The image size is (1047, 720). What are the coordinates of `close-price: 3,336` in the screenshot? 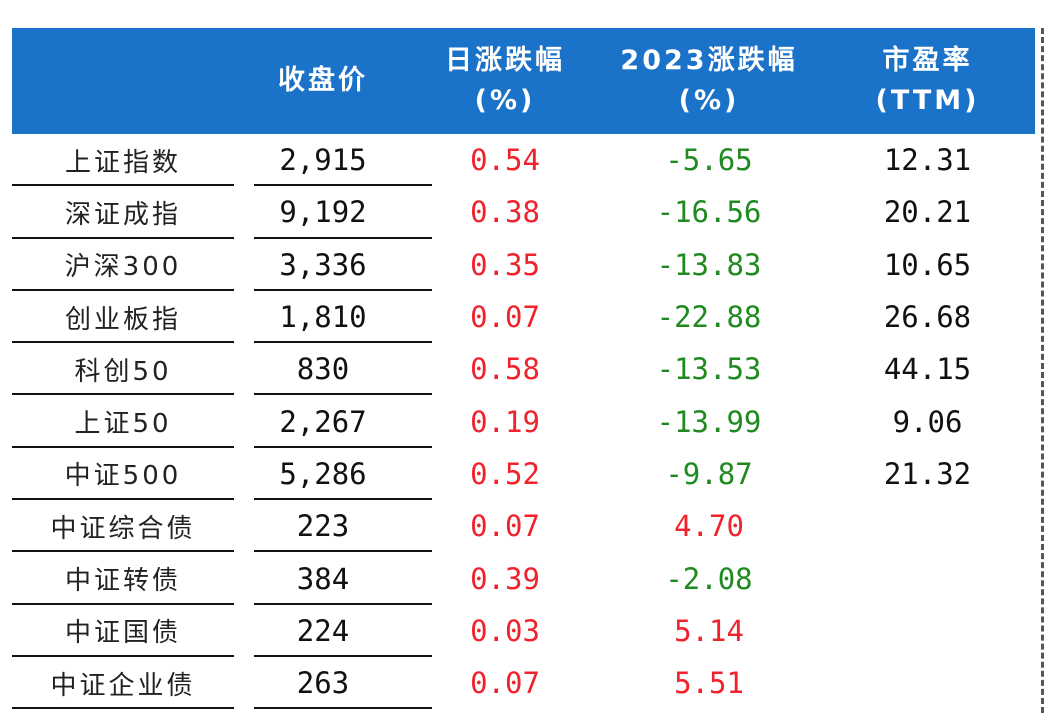 It's located at (333, 265).